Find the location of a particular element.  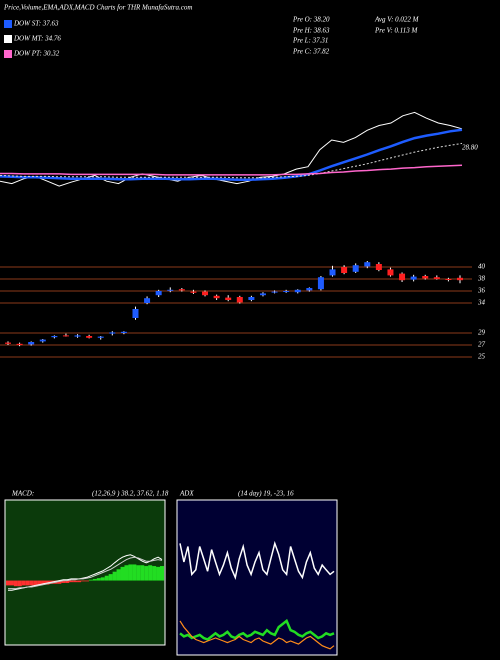

panel is located at coordinates (257, 577).